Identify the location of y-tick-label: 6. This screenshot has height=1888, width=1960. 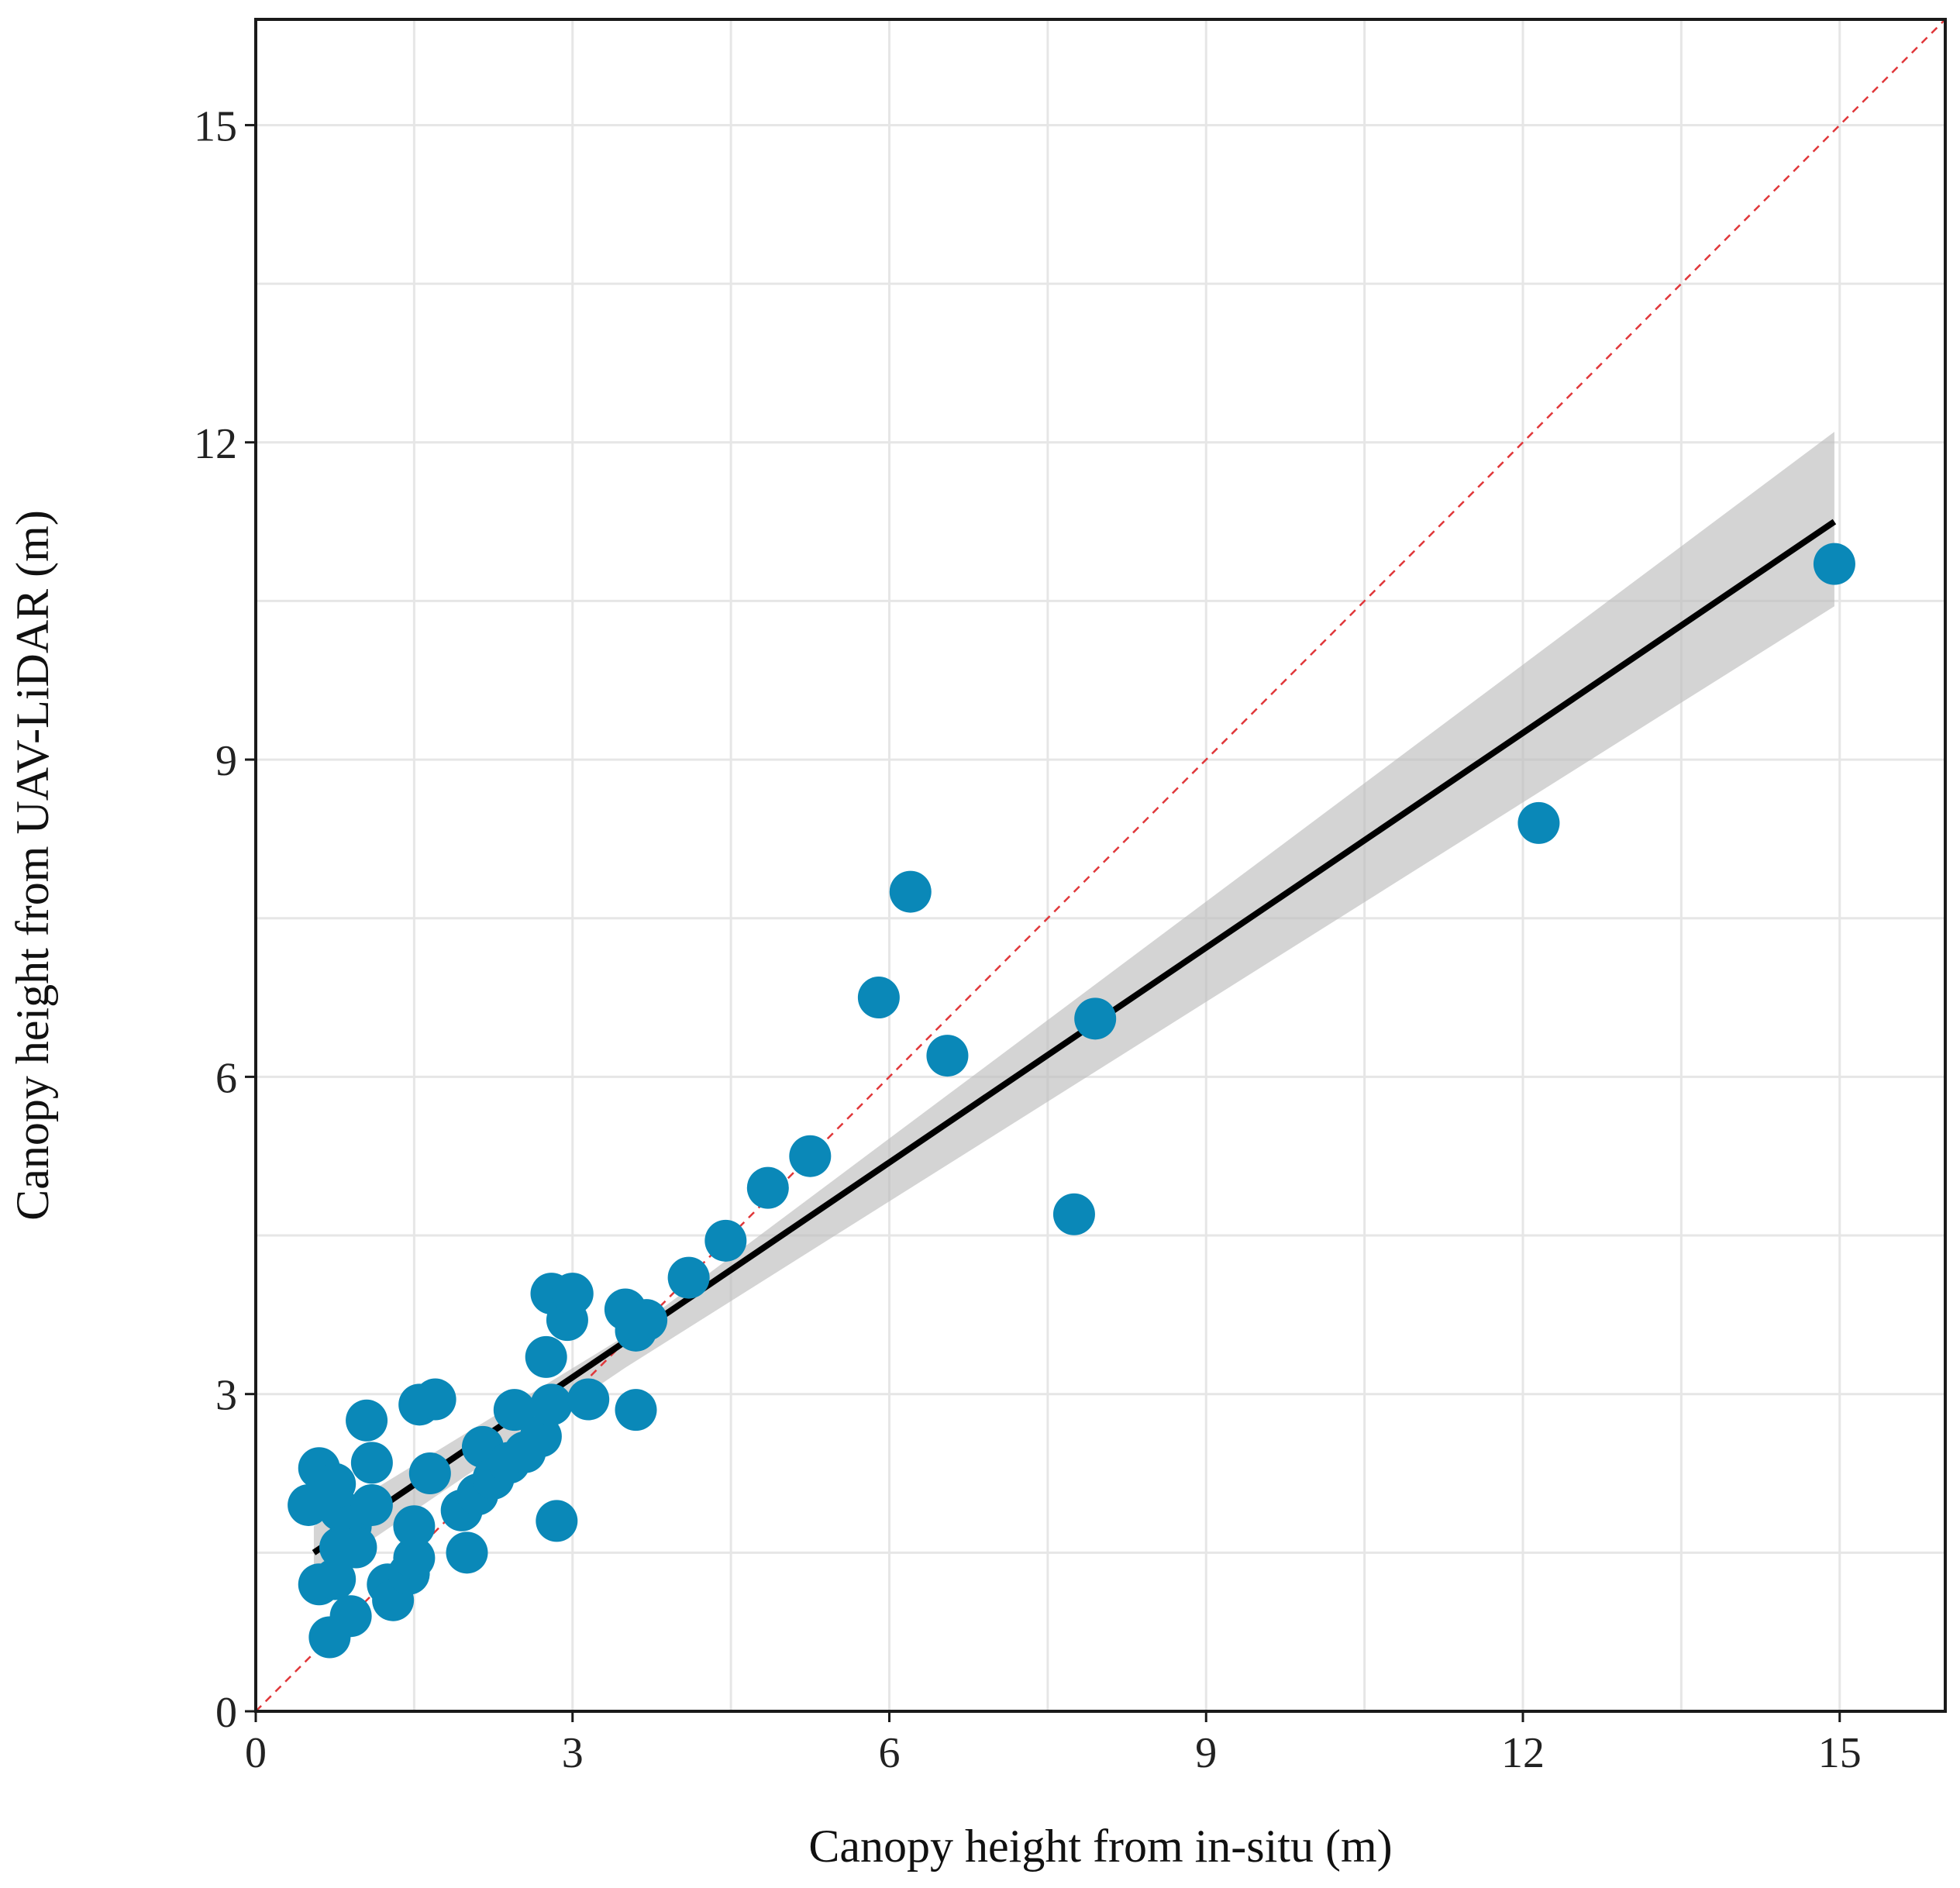
(226, 1078).